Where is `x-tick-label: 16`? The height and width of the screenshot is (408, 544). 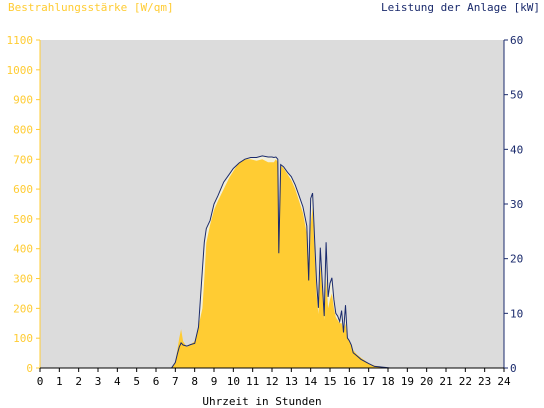
x-tick-label: 16 is located at coordinates (349, 381).